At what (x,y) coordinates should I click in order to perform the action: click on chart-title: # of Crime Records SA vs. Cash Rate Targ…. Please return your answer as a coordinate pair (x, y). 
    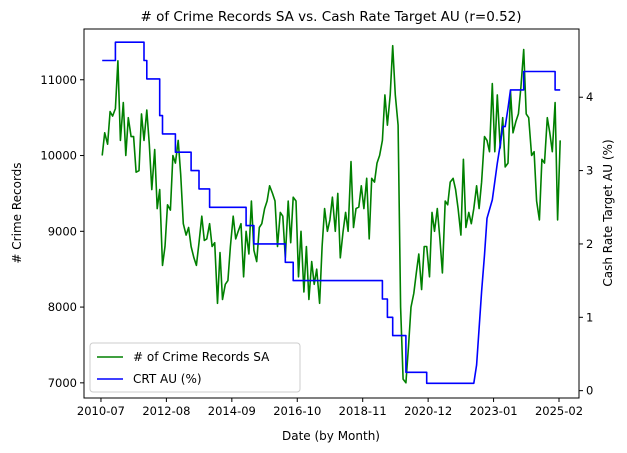
    Looking at the image, I should click on (330, 17).